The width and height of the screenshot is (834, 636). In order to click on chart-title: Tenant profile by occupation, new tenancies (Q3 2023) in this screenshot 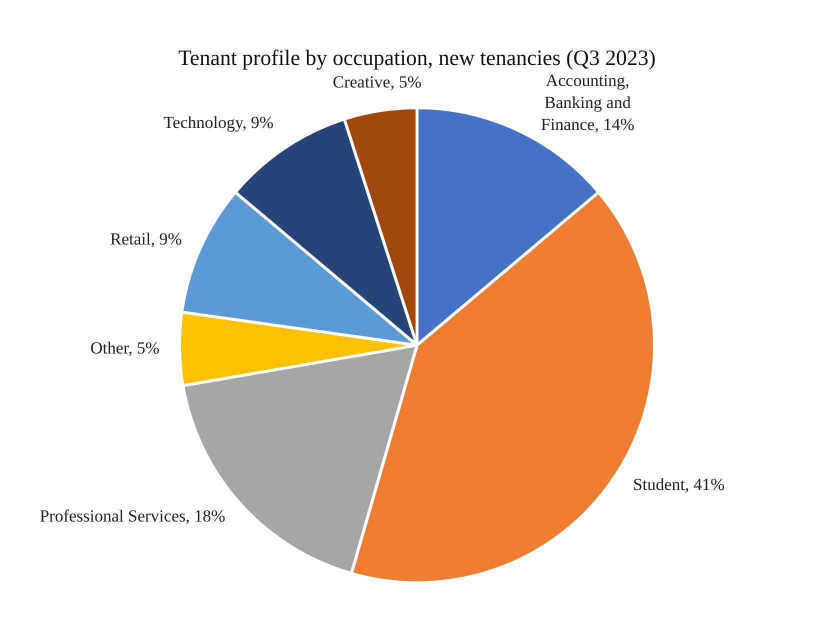, I will do `click(417, 58)`.